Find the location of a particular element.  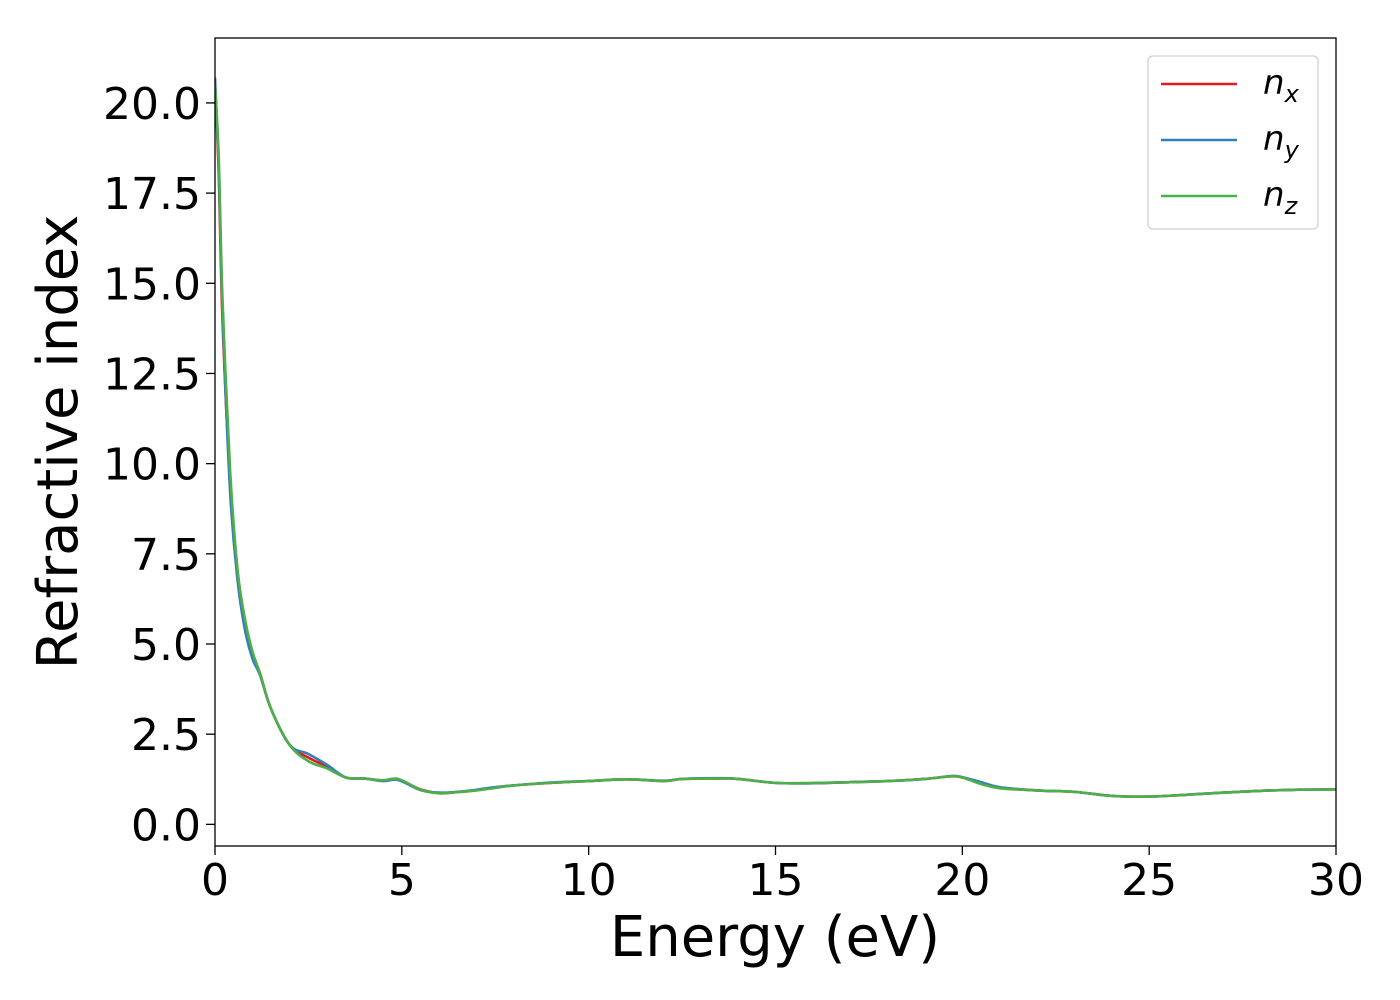

y-tick-label: 0.0 is located at coordinates (166, 825).